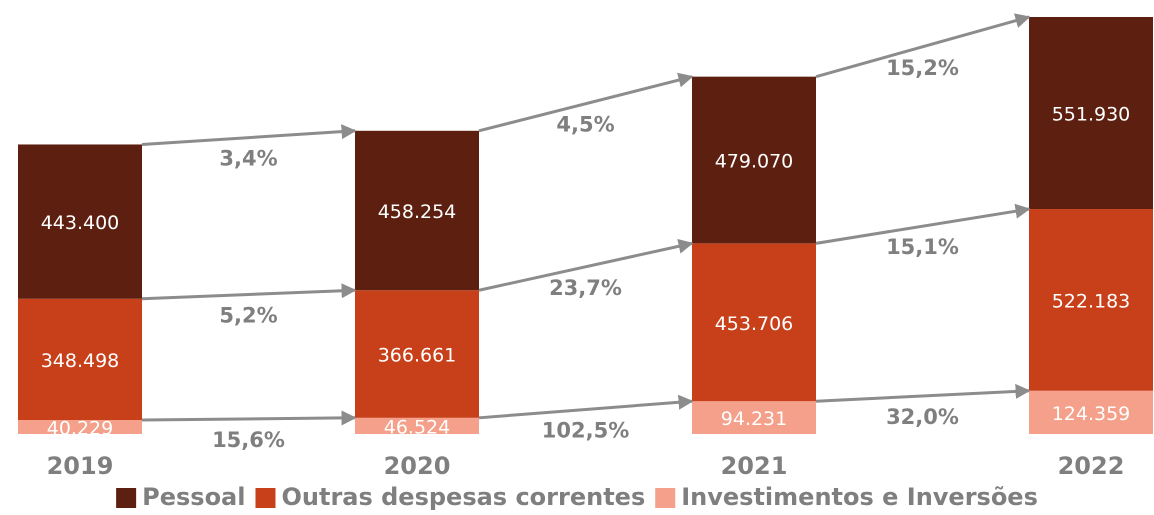 The width and height of the screenshot is (1154, 515). I want to click on growth-label: 15,1%, so click(922, 247).